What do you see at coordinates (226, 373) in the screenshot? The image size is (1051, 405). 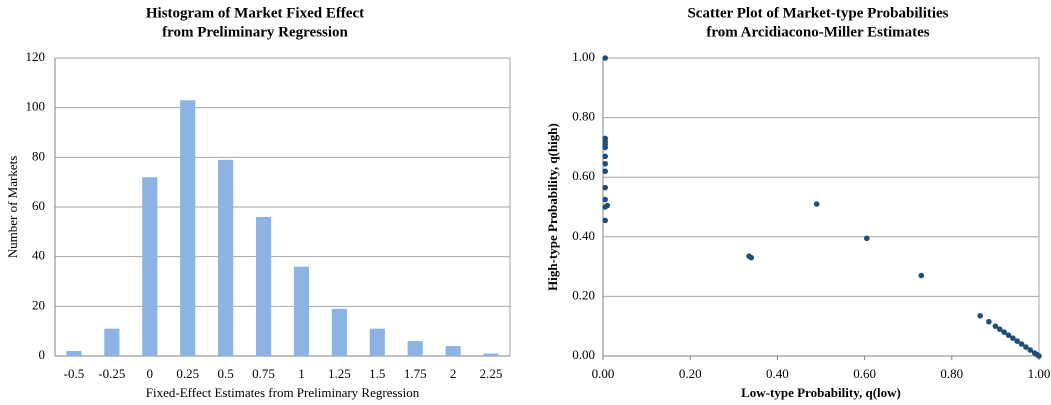 I see `x-tick-label: 0.5` at bounding box center [226, 373].